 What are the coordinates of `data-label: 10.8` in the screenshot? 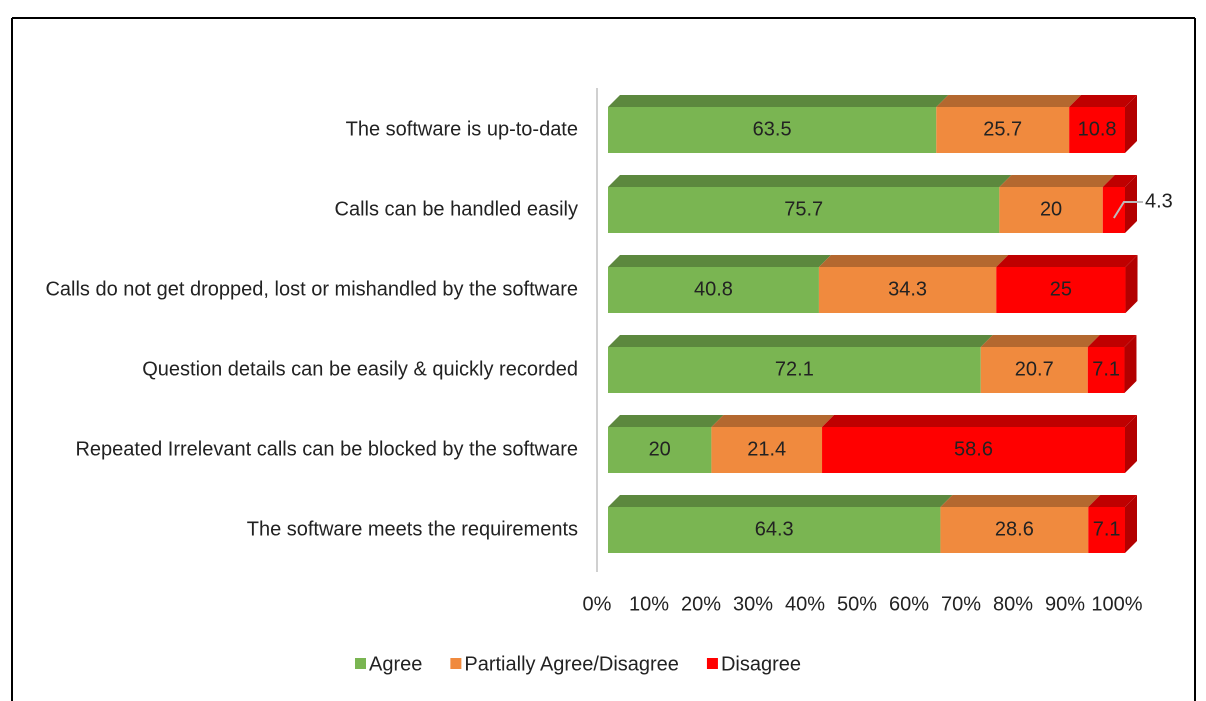 It's located at (1097, 129).